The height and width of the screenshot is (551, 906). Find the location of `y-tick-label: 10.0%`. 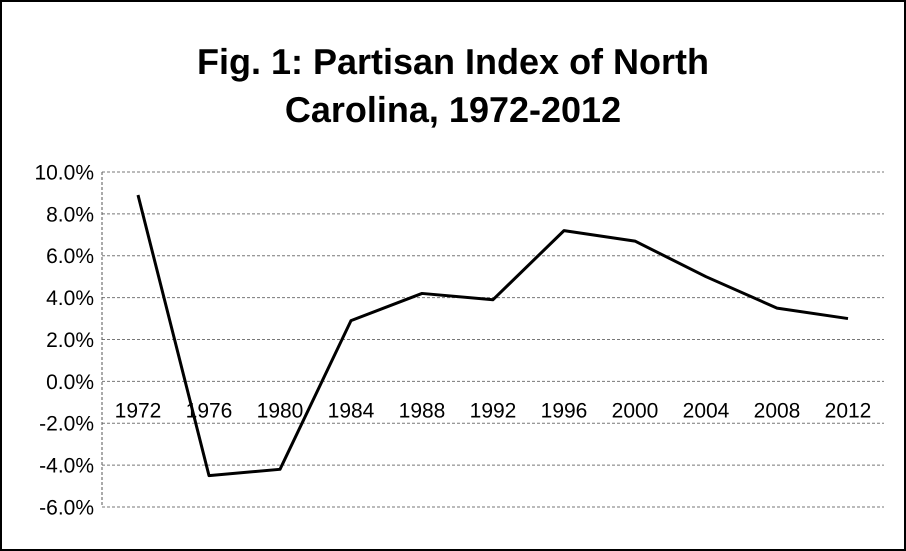

y-tick-label: 10.0% is located at coordinates (64, 172).